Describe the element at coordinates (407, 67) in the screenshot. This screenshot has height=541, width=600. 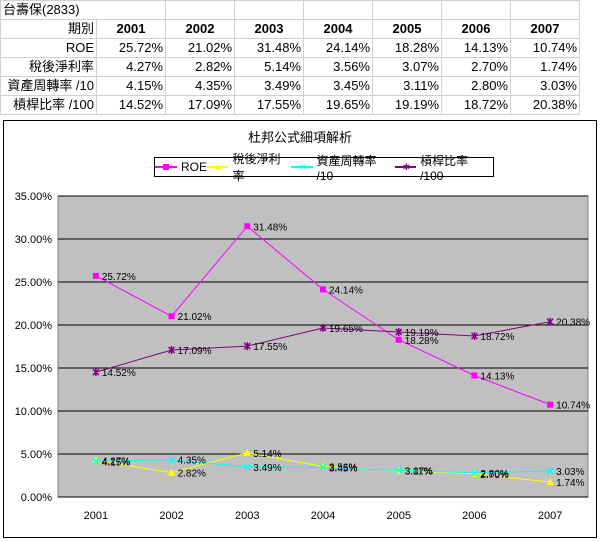
I see `table-cell: 3.07%` at that location.